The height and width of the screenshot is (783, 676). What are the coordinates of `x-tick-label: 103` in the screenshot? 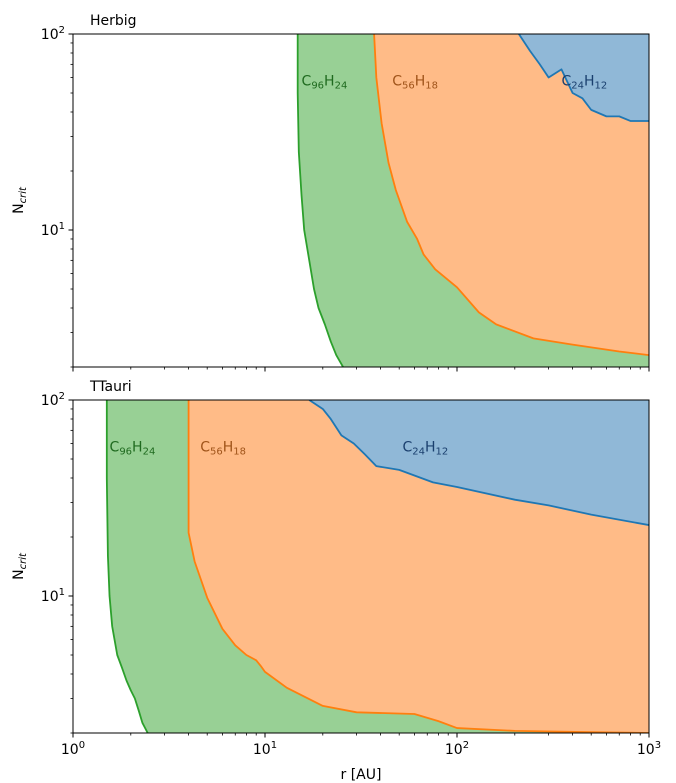 It's located at (649, 749).